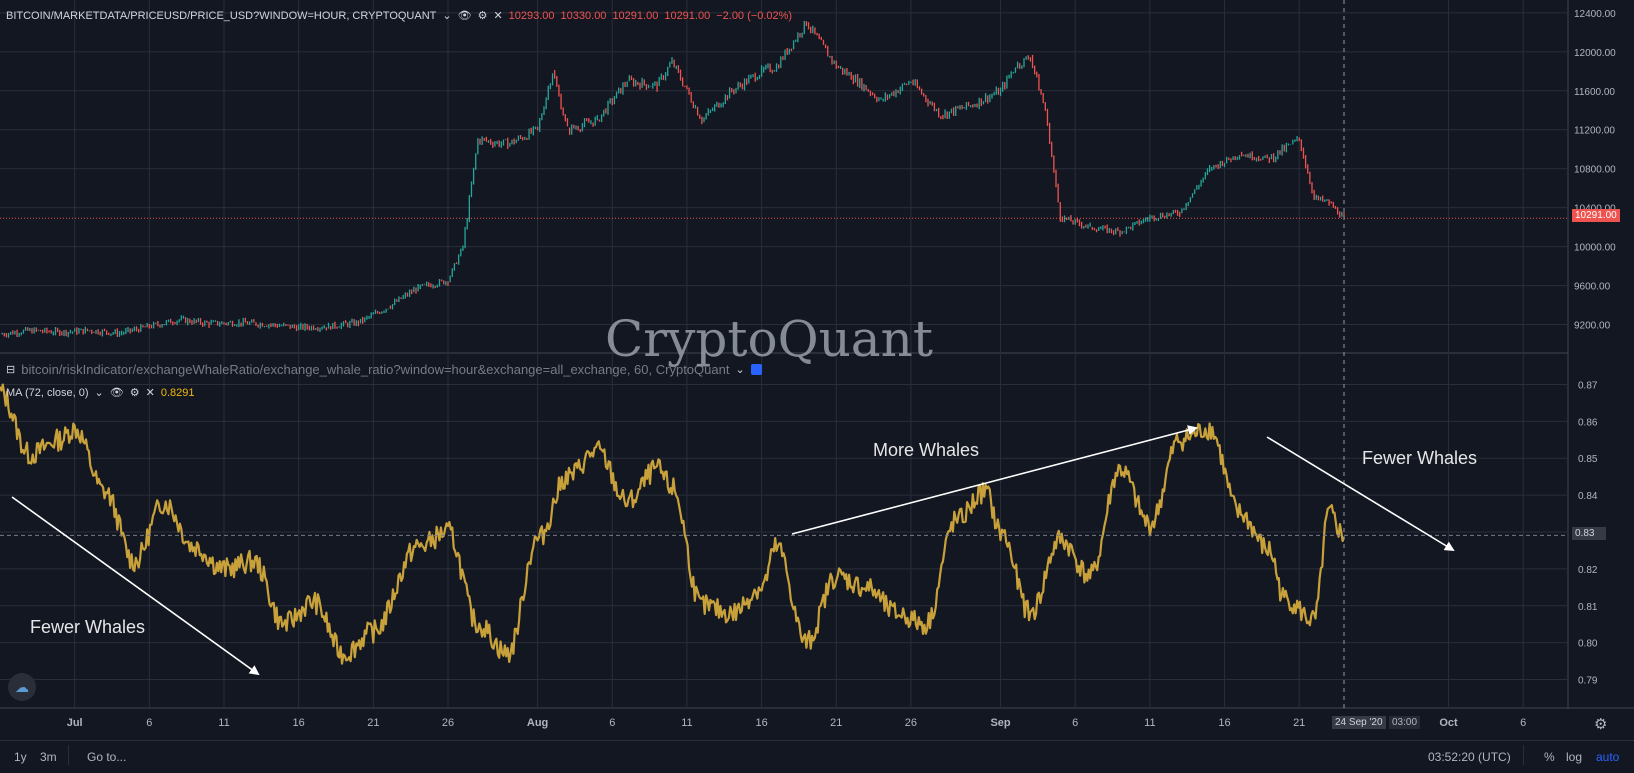  I want to click on arrow-down-right, so click(1360, 494).